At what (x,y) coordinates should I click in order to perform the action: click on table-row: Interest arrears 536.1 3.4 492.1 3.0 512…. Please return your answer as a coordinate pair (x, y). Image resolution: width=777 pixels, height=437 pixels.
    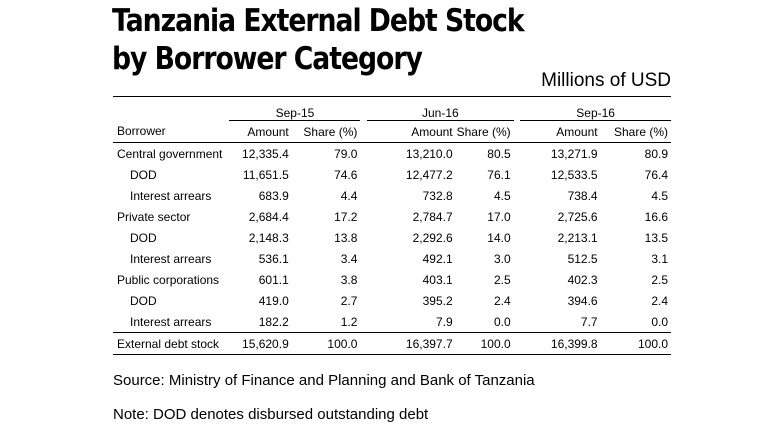
    Looking at the image, I should click on (392, 258).